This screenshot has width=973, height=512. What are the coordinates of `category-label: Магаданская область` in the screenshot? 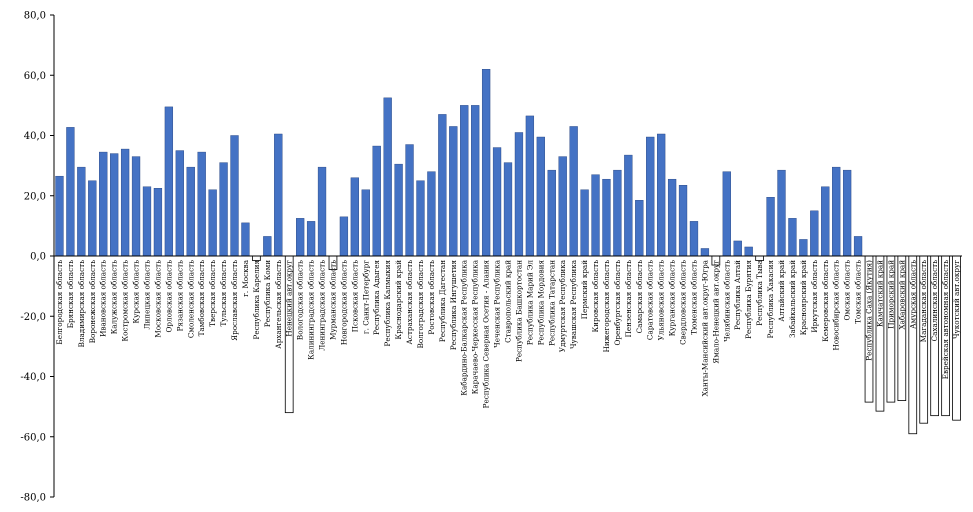 It's located at (923, 301).